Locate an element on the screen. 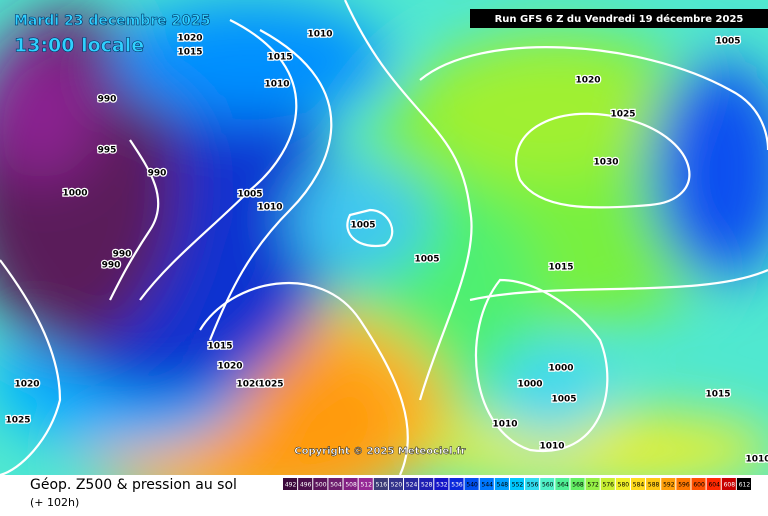 The image size is (768, 516). colorbar-label: 580 is located at coordinates (624, 485).